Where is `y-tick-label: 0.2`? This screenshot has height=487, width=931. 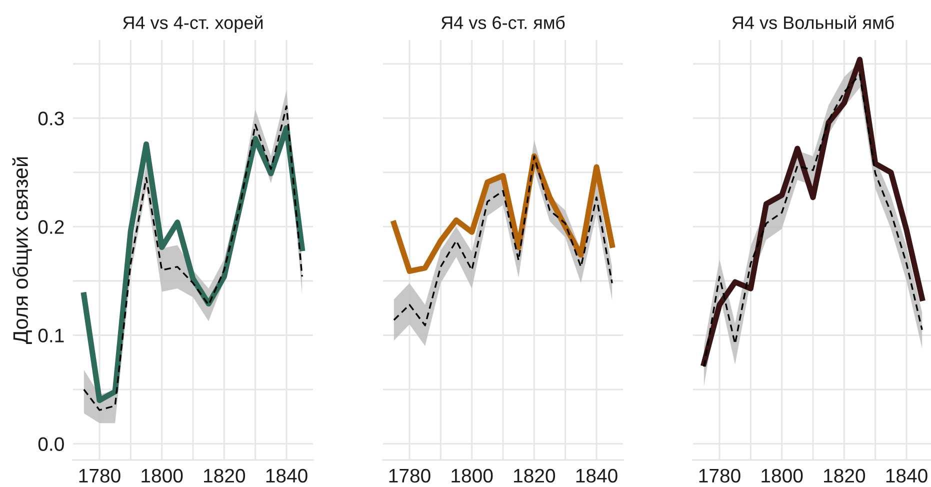
y-tick-label: 0.2 is located at coordinates (51, 227).